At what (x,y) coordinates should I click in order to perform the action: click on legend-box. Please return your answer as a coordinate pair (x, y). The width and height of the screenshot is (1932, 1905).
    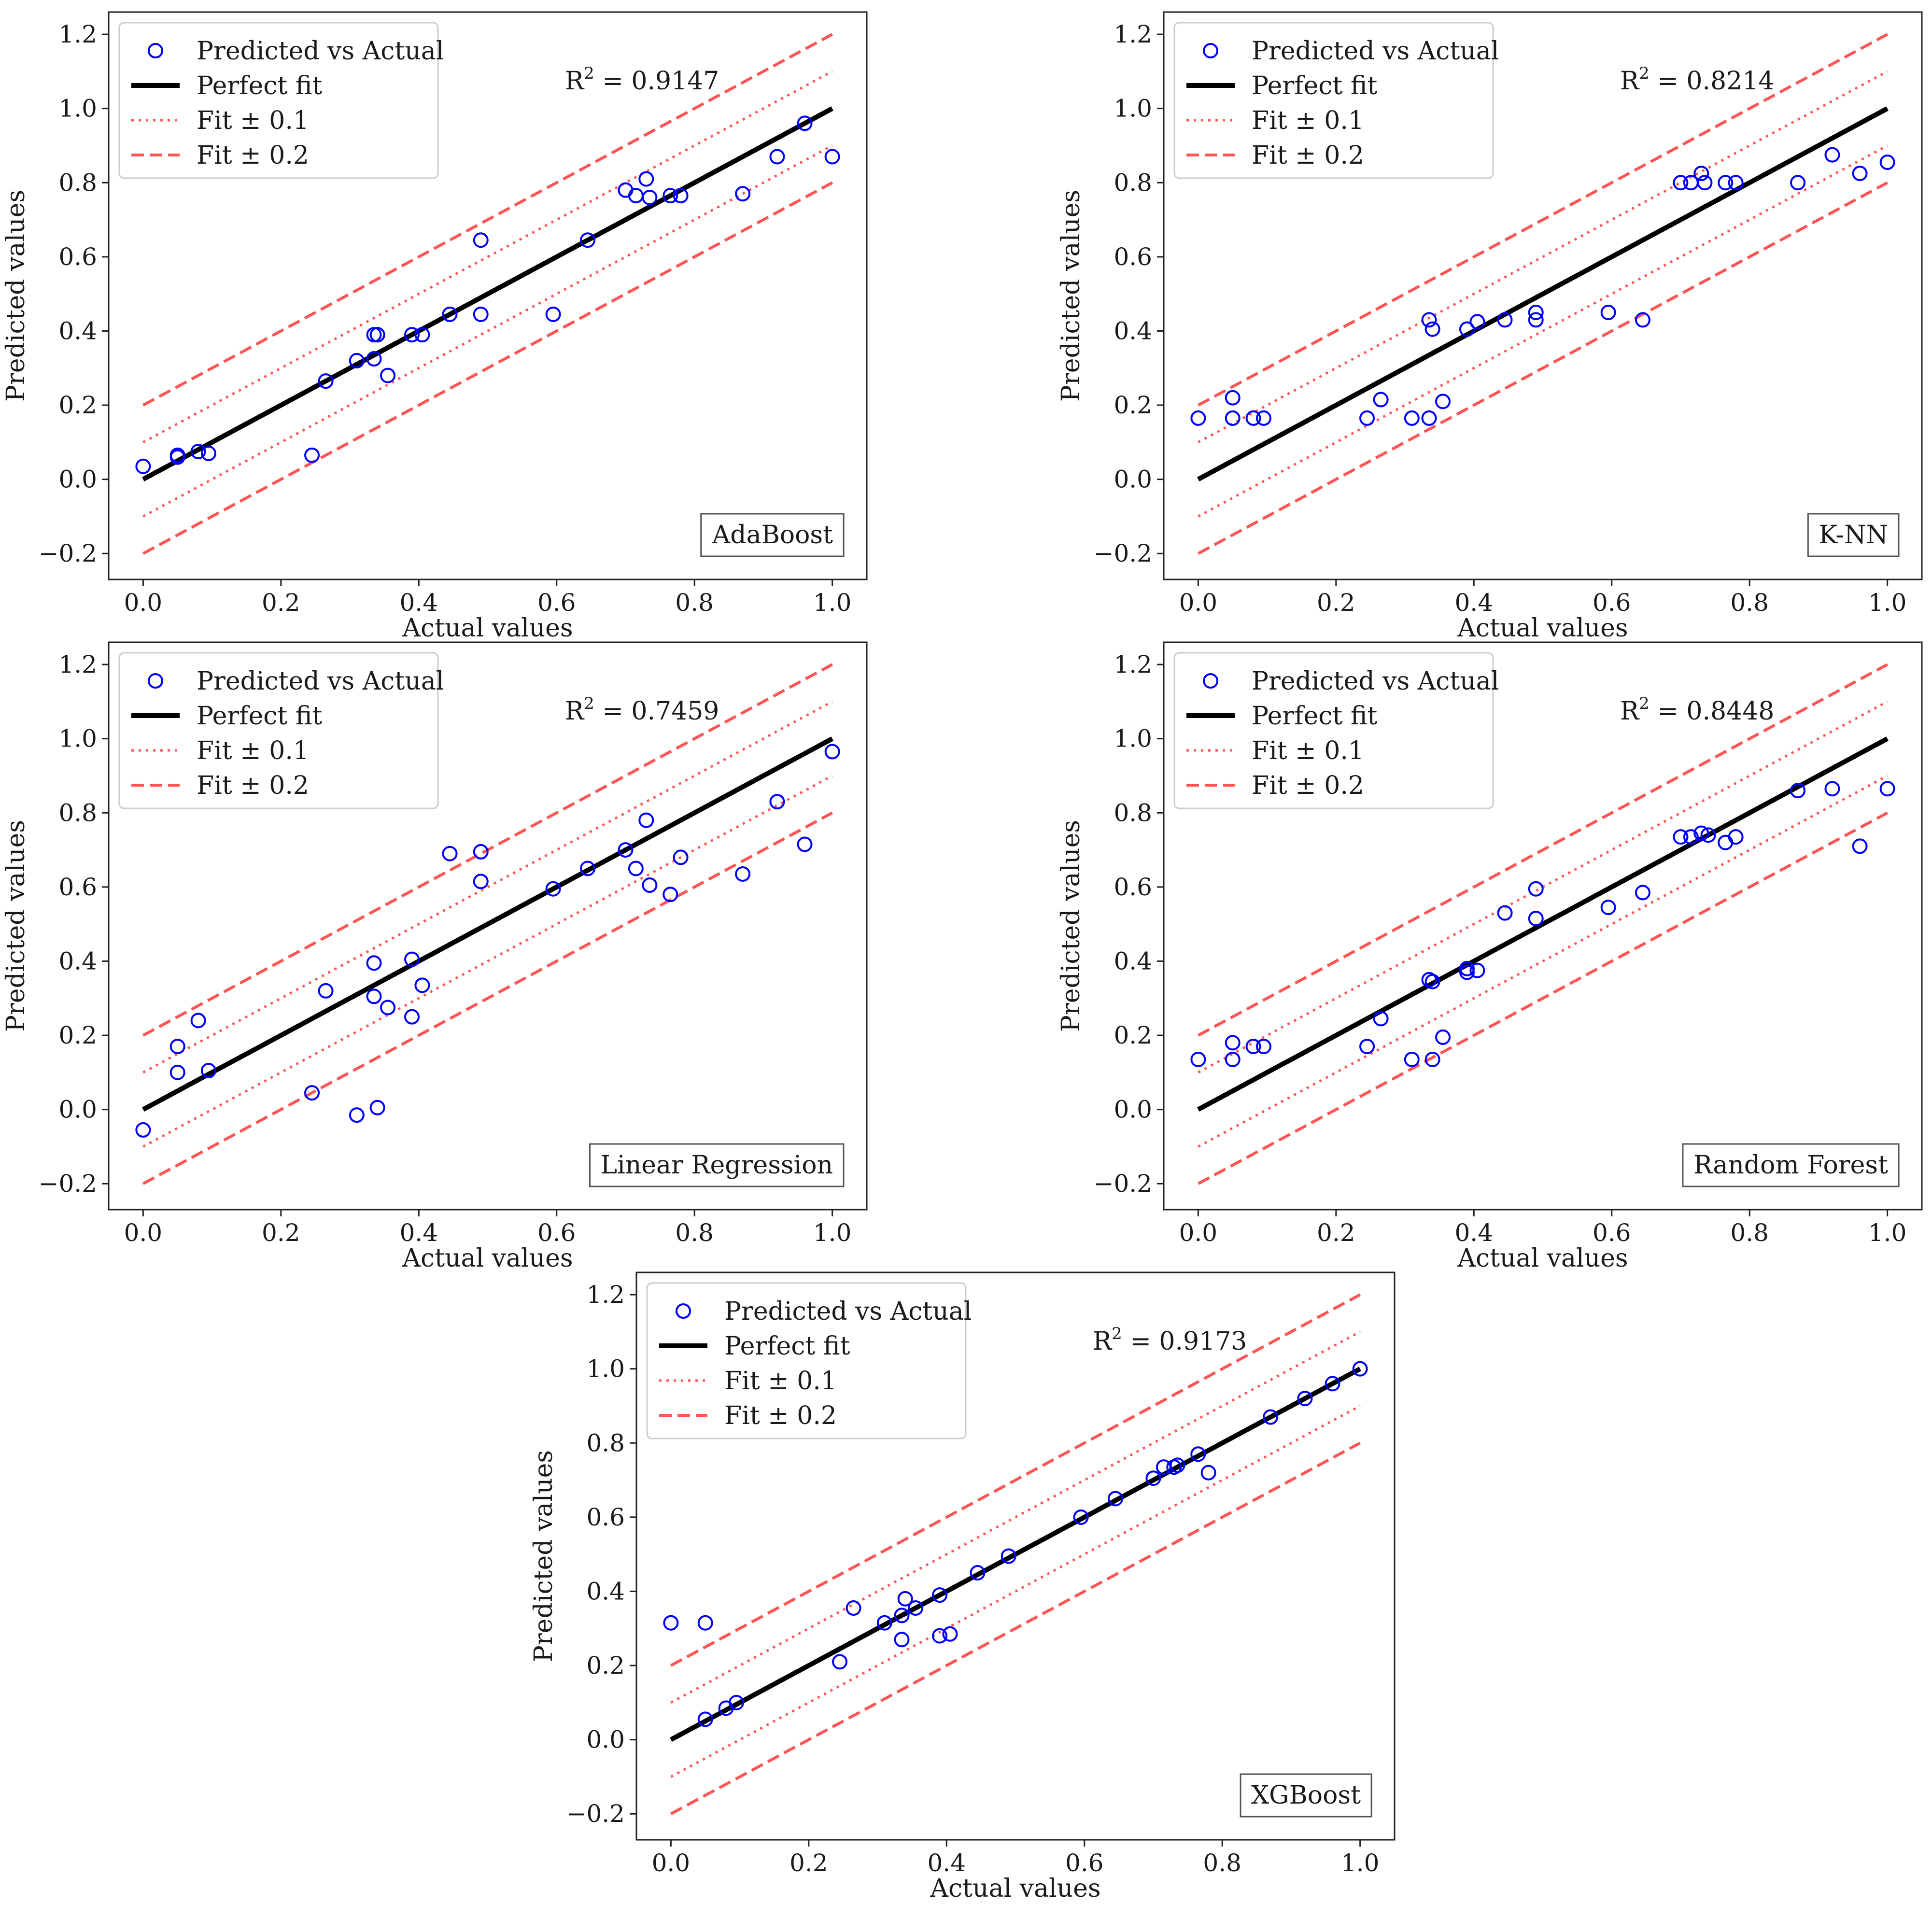
    Looking at the image, I should click on (1333, 730).